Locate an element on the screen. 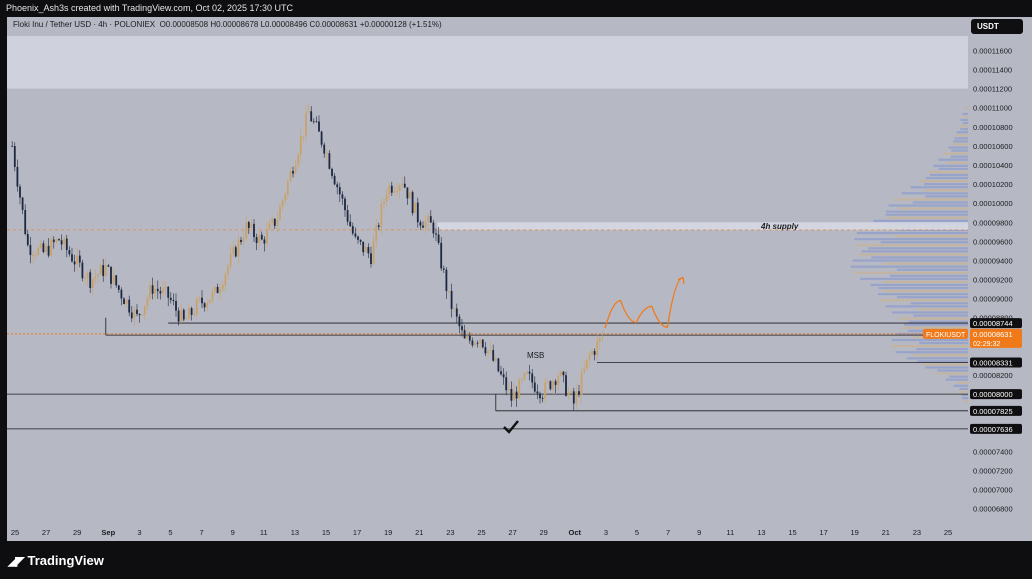  price-tick-label: 0.00010000 is located at coordinates (993, 203).